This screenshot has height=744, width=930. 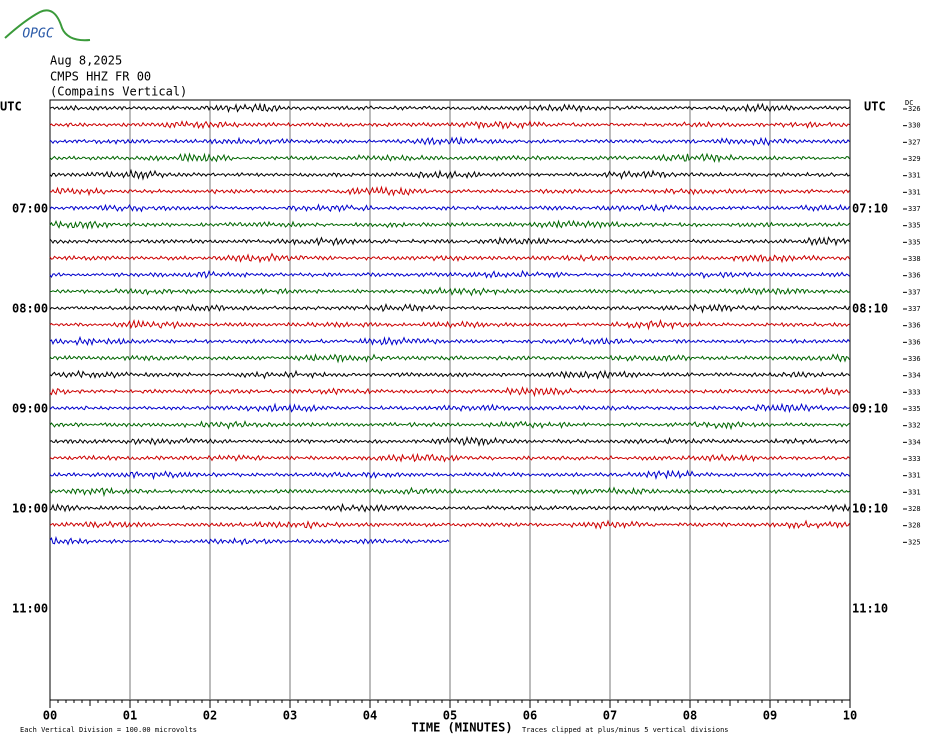 I want to click on x-tick-label: 02, so click(x=210, y=716).